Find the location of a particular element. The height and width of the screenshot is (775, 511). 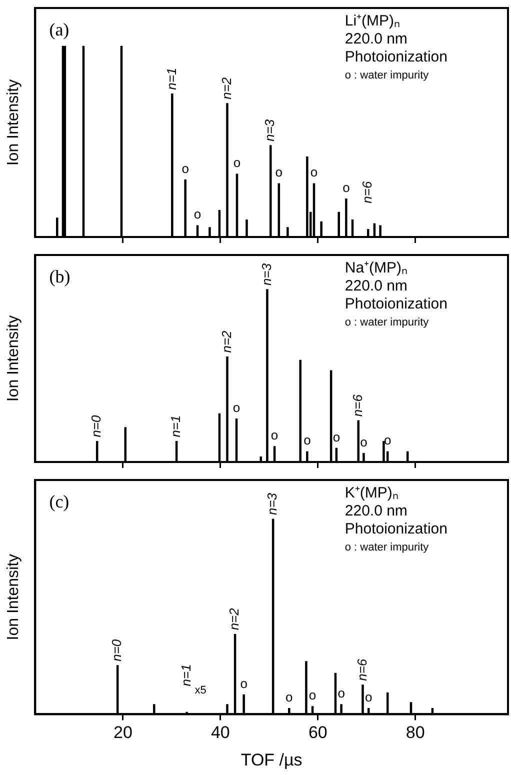

x-tick-label: 80 is located at coordinates (415, 732).